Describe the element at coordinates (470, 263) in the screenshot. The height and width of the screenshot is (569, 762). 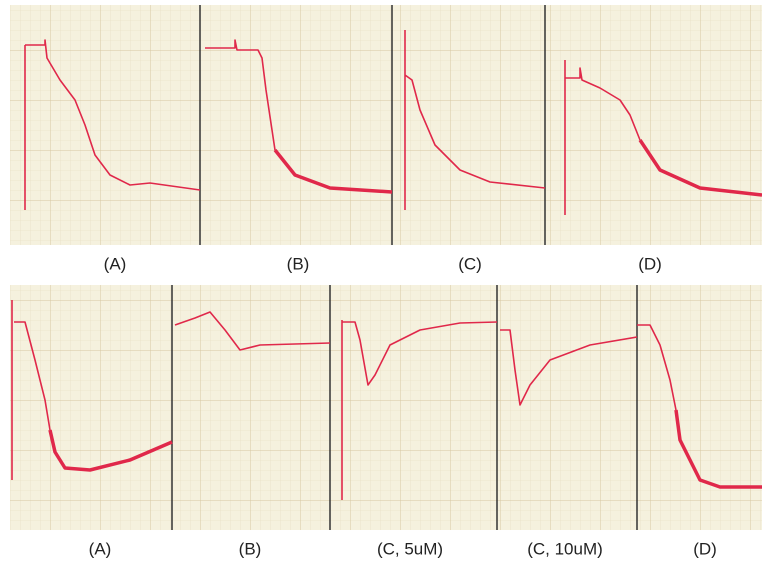
I see `panel-label: (C)` at that location.